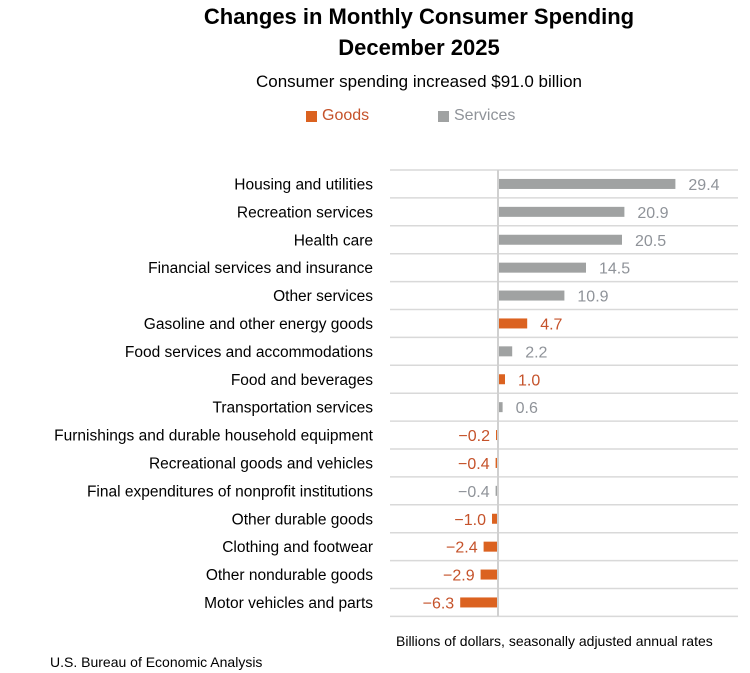 This screenshot has height=673, width=750. What do you see at coordinates (249, 352) in the screenshot?
I see `category-label: Food services and accommodations` at bounding box center [249, 352].